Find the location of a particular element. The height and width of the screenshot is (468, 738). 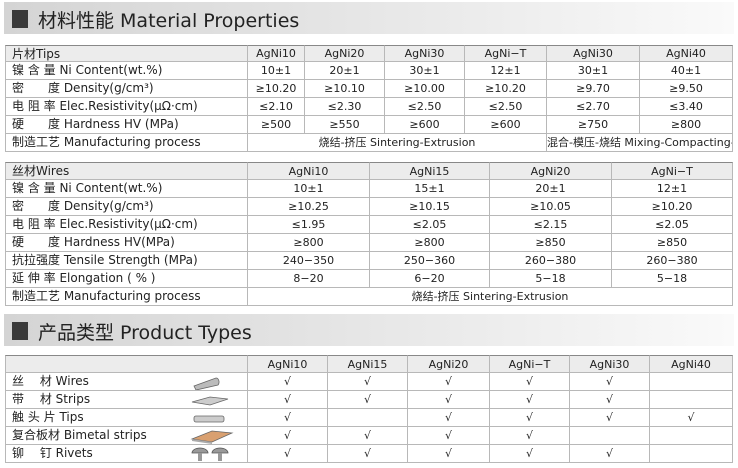

value-cell: 30±1 is located at coordinates (593, 71).